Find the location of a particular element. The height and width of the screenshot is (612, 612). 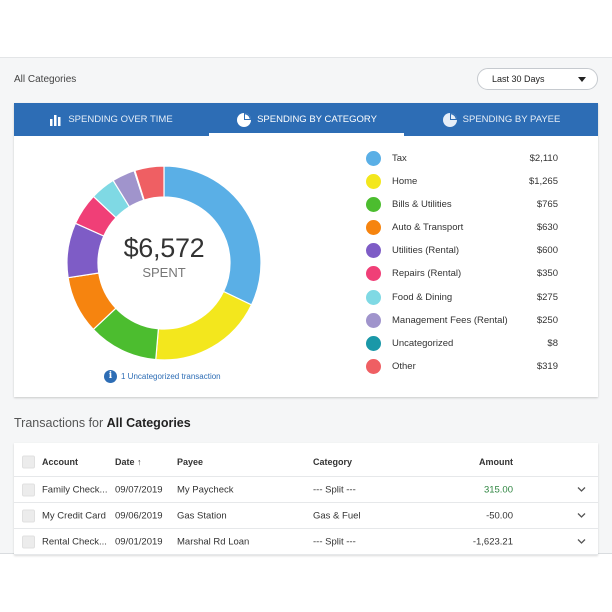

legend-value: $765 is located at coordinates (547, 205).